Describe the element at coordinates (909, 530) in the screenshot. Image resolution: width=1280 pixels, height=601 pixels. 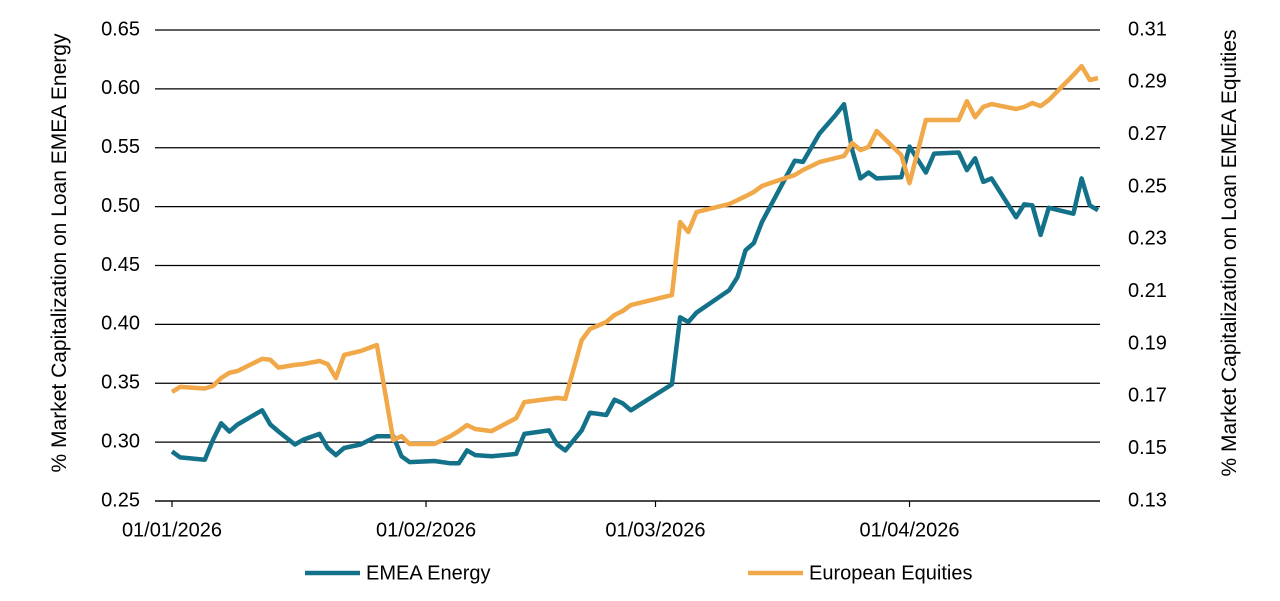
I see `x-tick-label: 01/04/2026` at that location.